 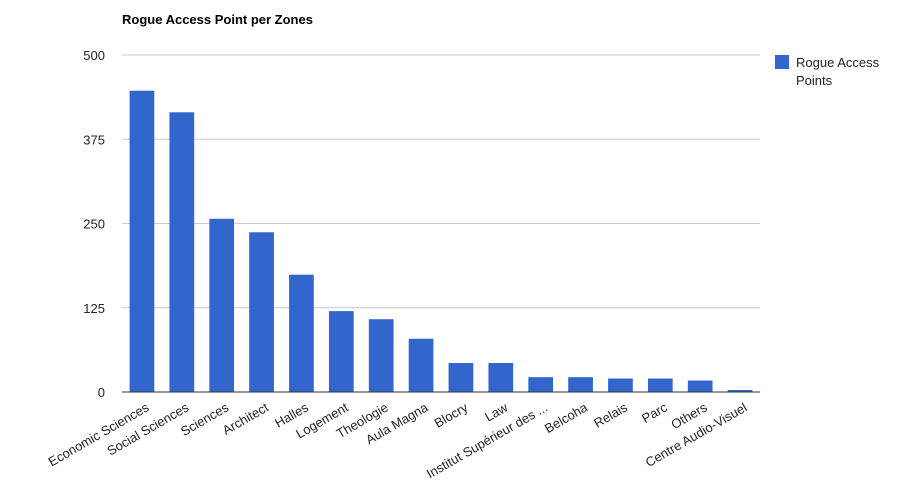 What do you see at coordinates (451, 414) in the screenshot?
I see `x-tick-label: Blocry` at bounding box center [451, 414].